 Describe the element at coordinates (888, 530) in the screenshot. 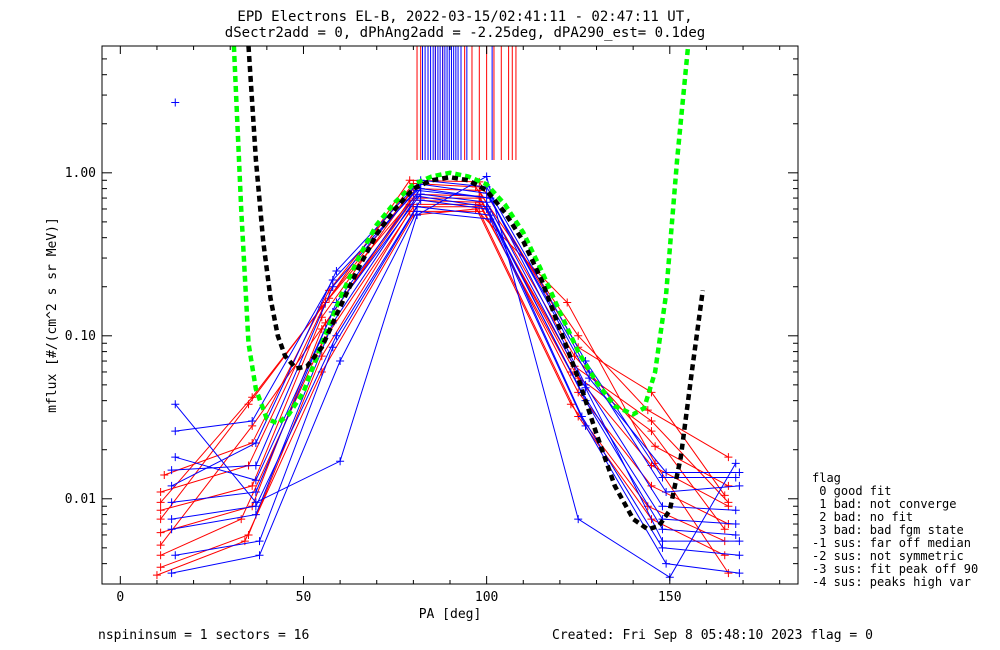

I see `flag-legend-item: 3 bad: bad fgm state` at that location.